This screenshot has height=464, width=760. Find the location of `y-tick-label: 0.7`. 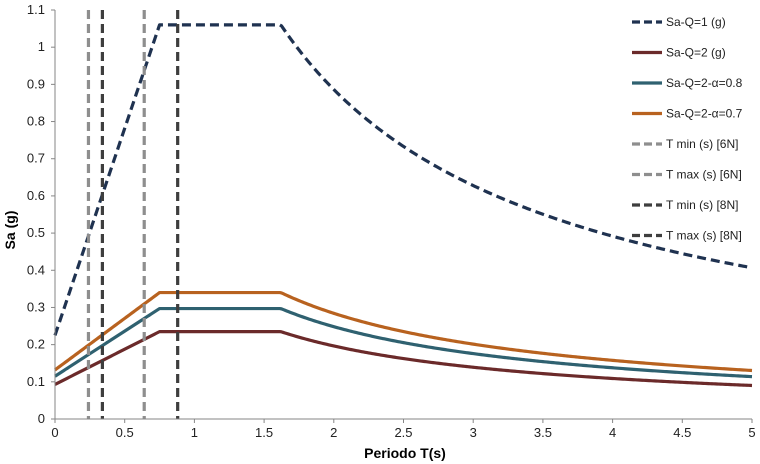

y-tick-label: 0.7 is located at coordinates (36, 158).